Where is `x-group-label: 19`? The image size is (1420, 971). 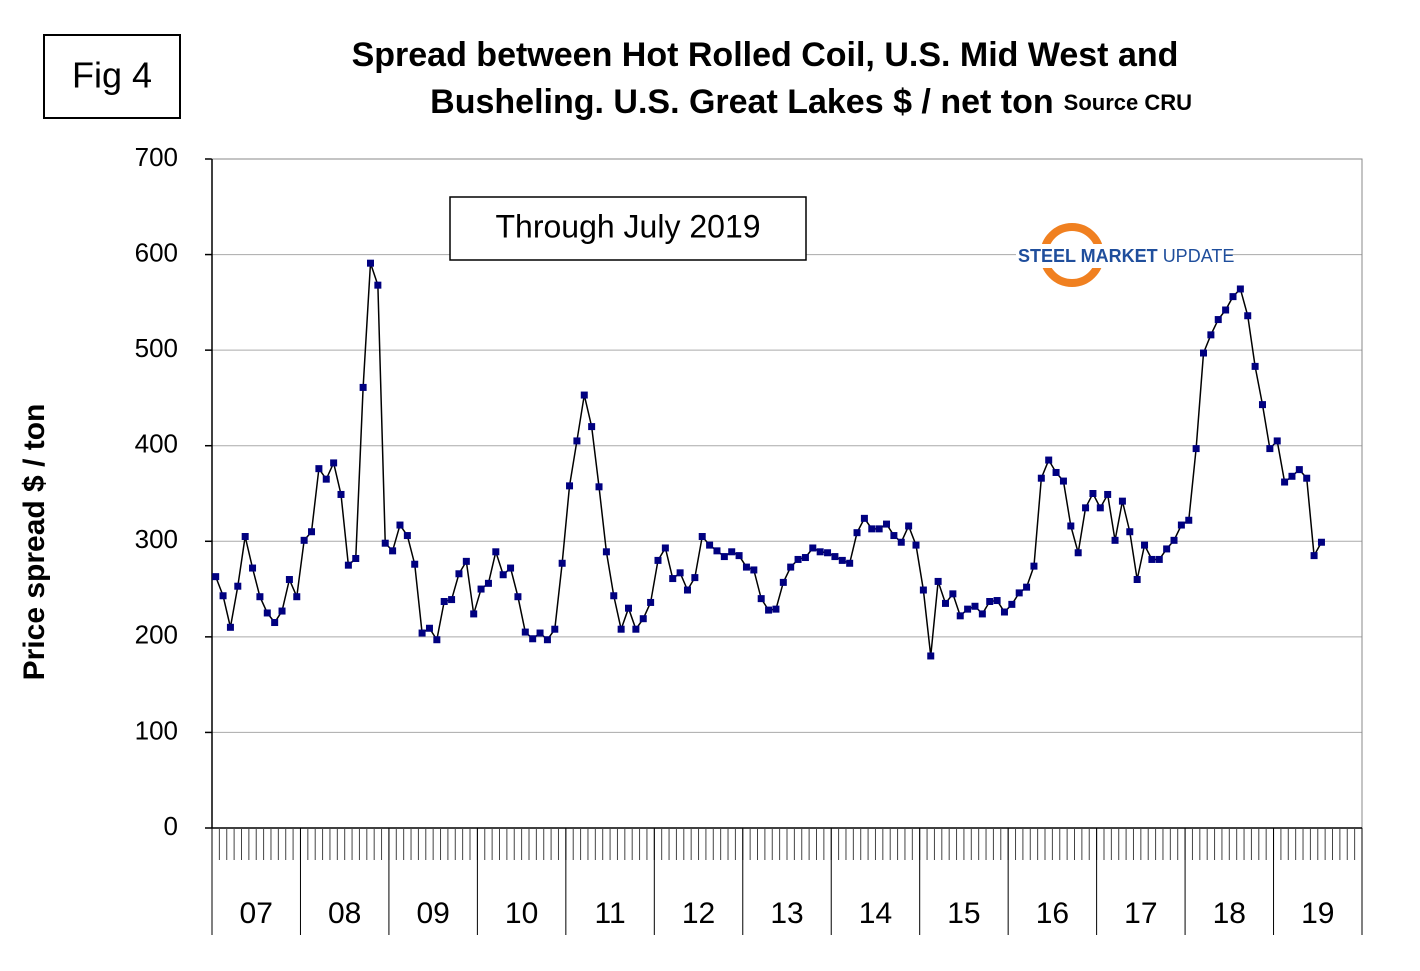
x-group-label: 19 is located at coordinates (1317, 913).